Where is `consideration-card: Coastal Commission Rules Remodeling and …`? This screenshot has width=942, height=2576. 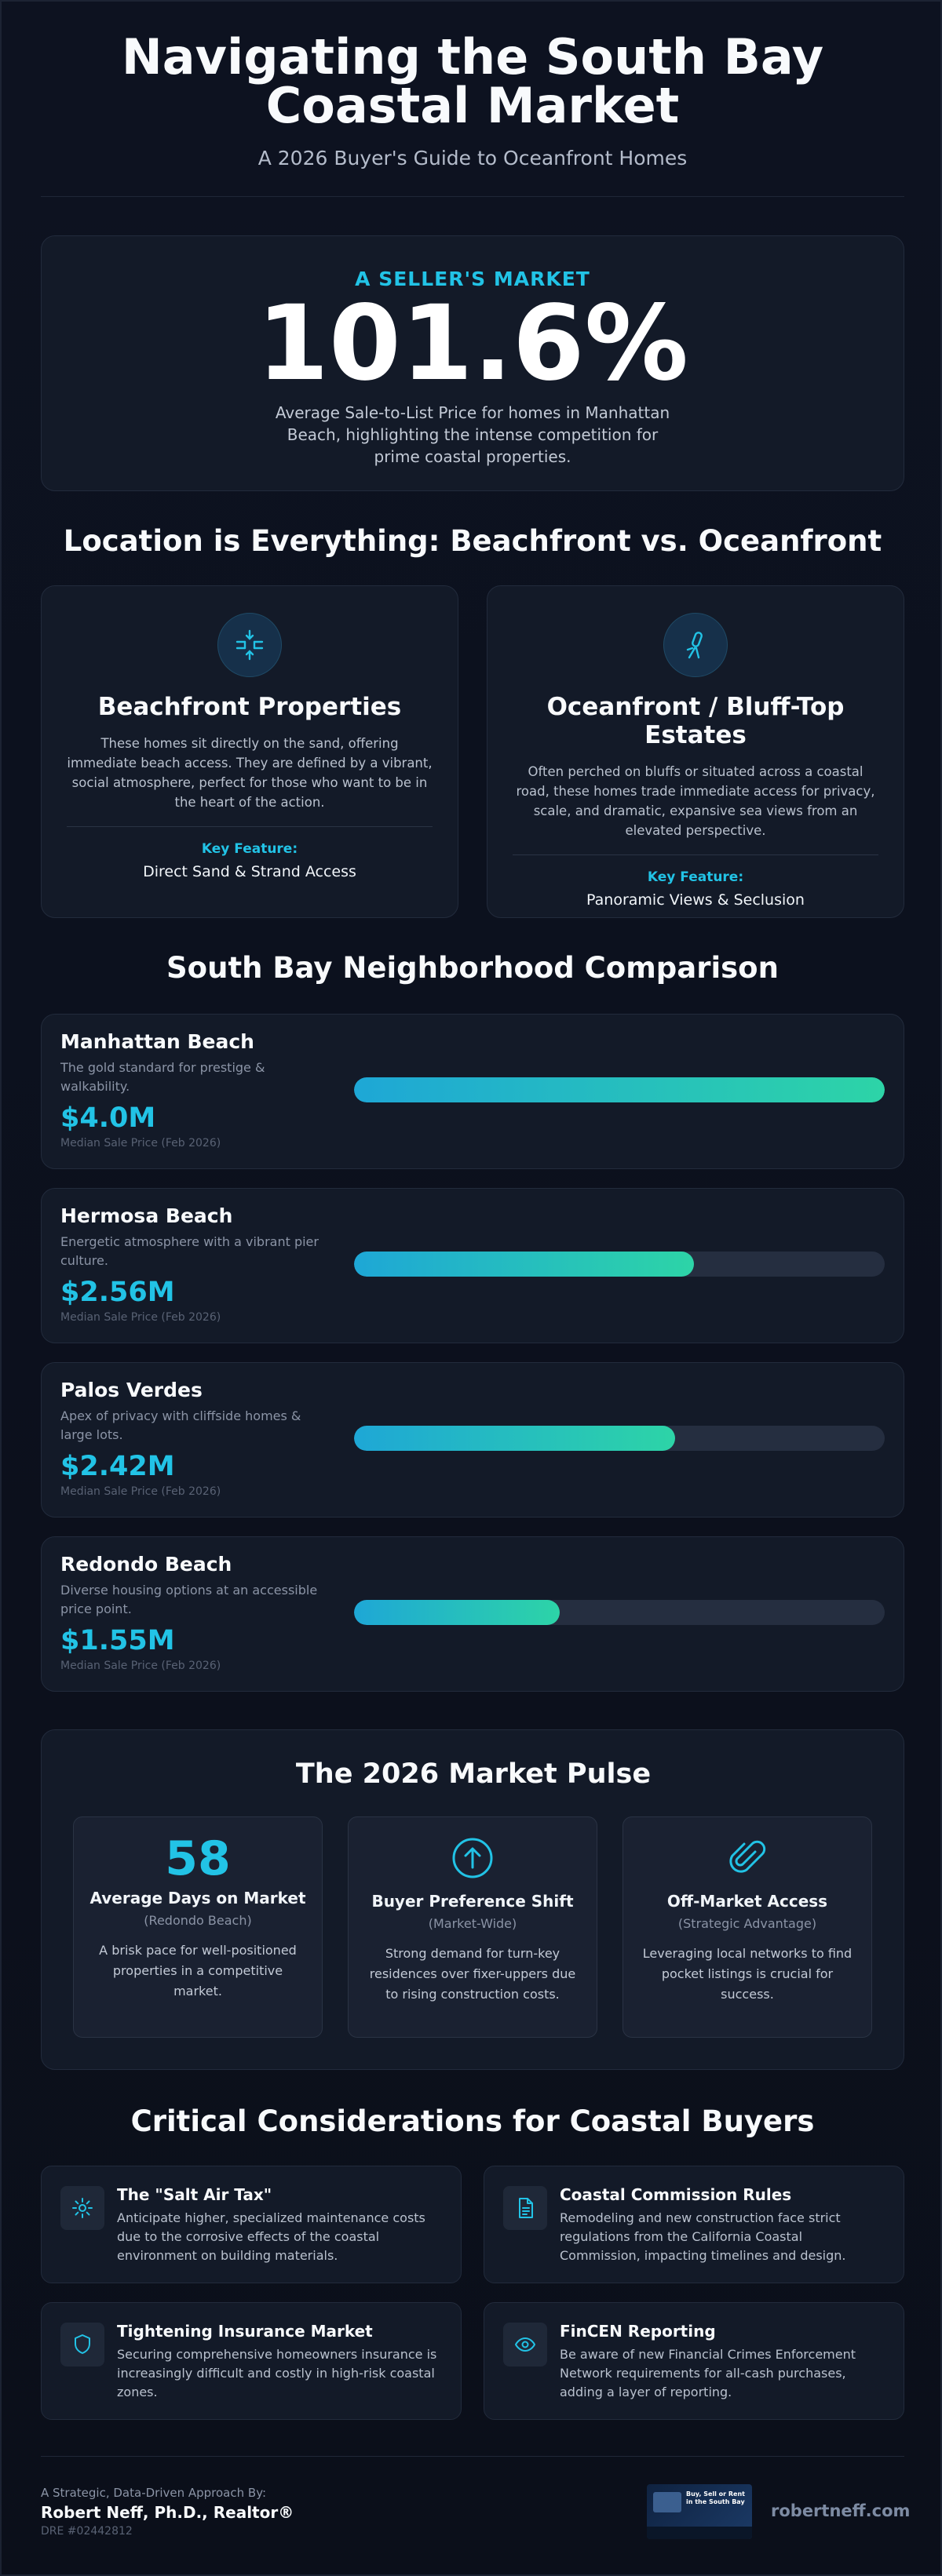
consideration-card: Coastal Commission Rules Remodeling and … is located at coordinates (694, 2224).